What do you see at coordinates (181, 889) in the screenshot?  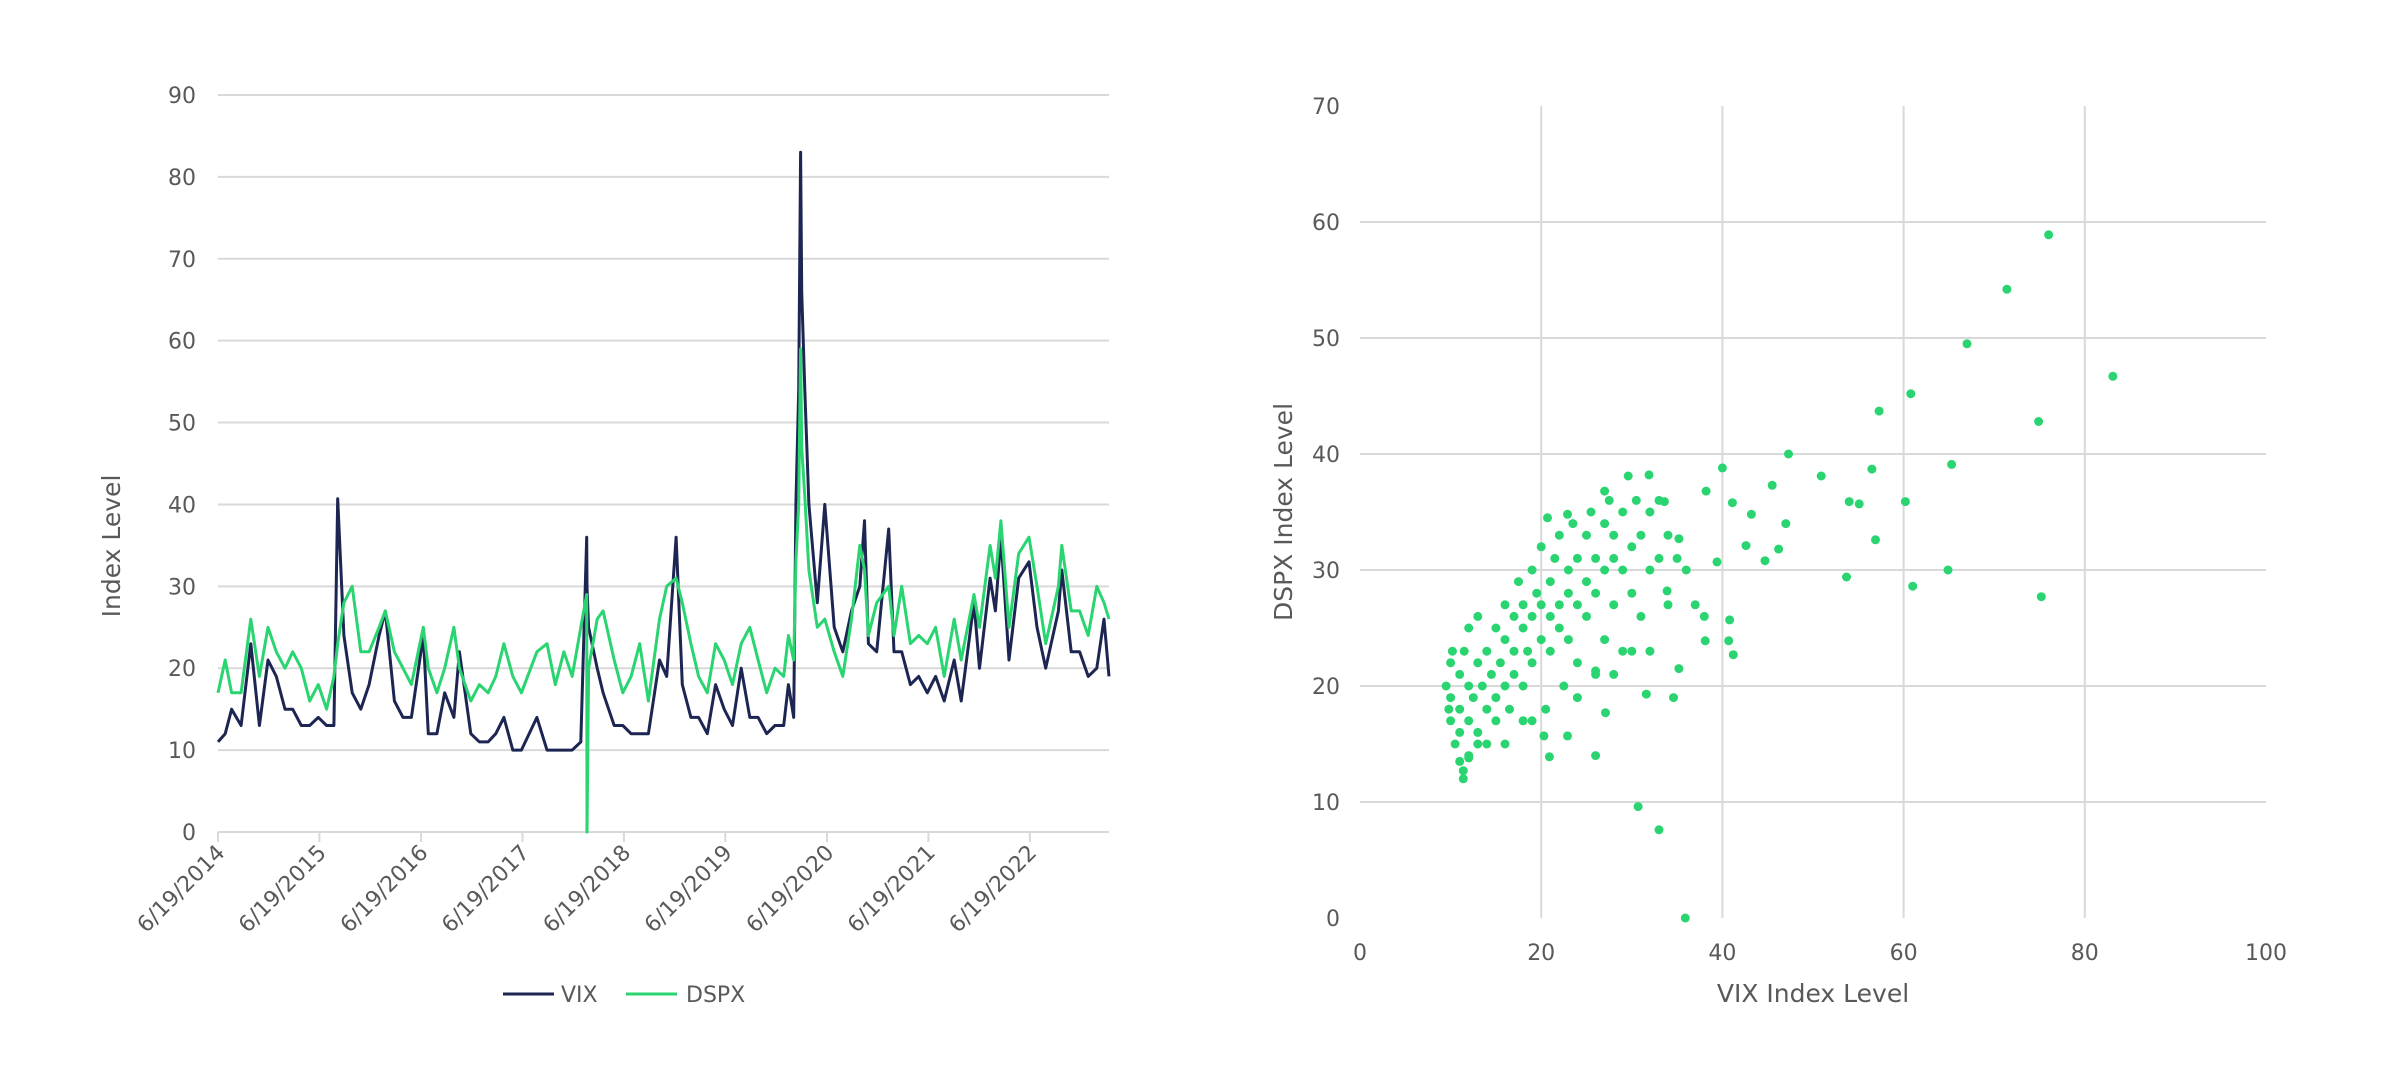 I see `x-tick-label: 6/19/2014` at bounding box center [181, 889].